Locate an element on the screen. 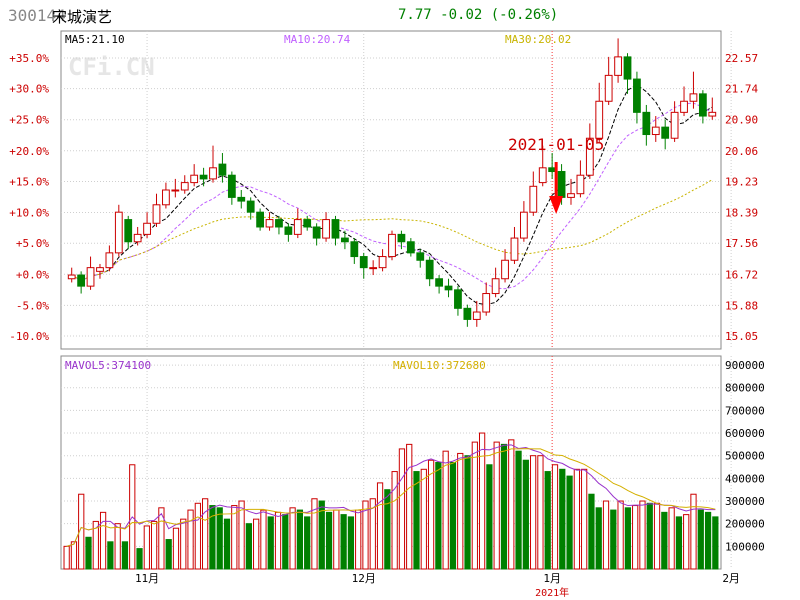 Image resolution: width=800 pixels, height=600 pixels. stock-code: 300144 is located at coordinates (37, 15).